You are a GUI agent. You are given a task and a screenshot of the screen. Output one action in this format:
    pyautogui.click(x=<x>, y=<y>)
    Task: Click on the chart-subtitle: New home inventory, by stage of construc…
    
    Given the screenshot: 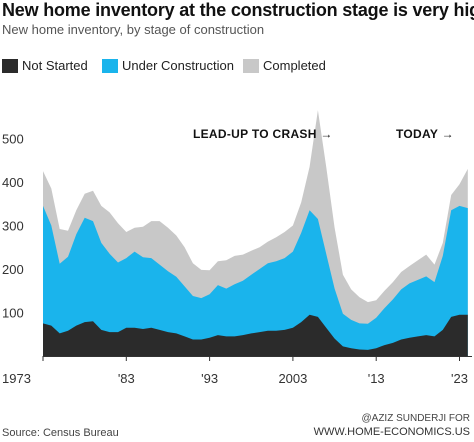 What is the action you would take?
    pyautogui.click(x=133, y=29)
    